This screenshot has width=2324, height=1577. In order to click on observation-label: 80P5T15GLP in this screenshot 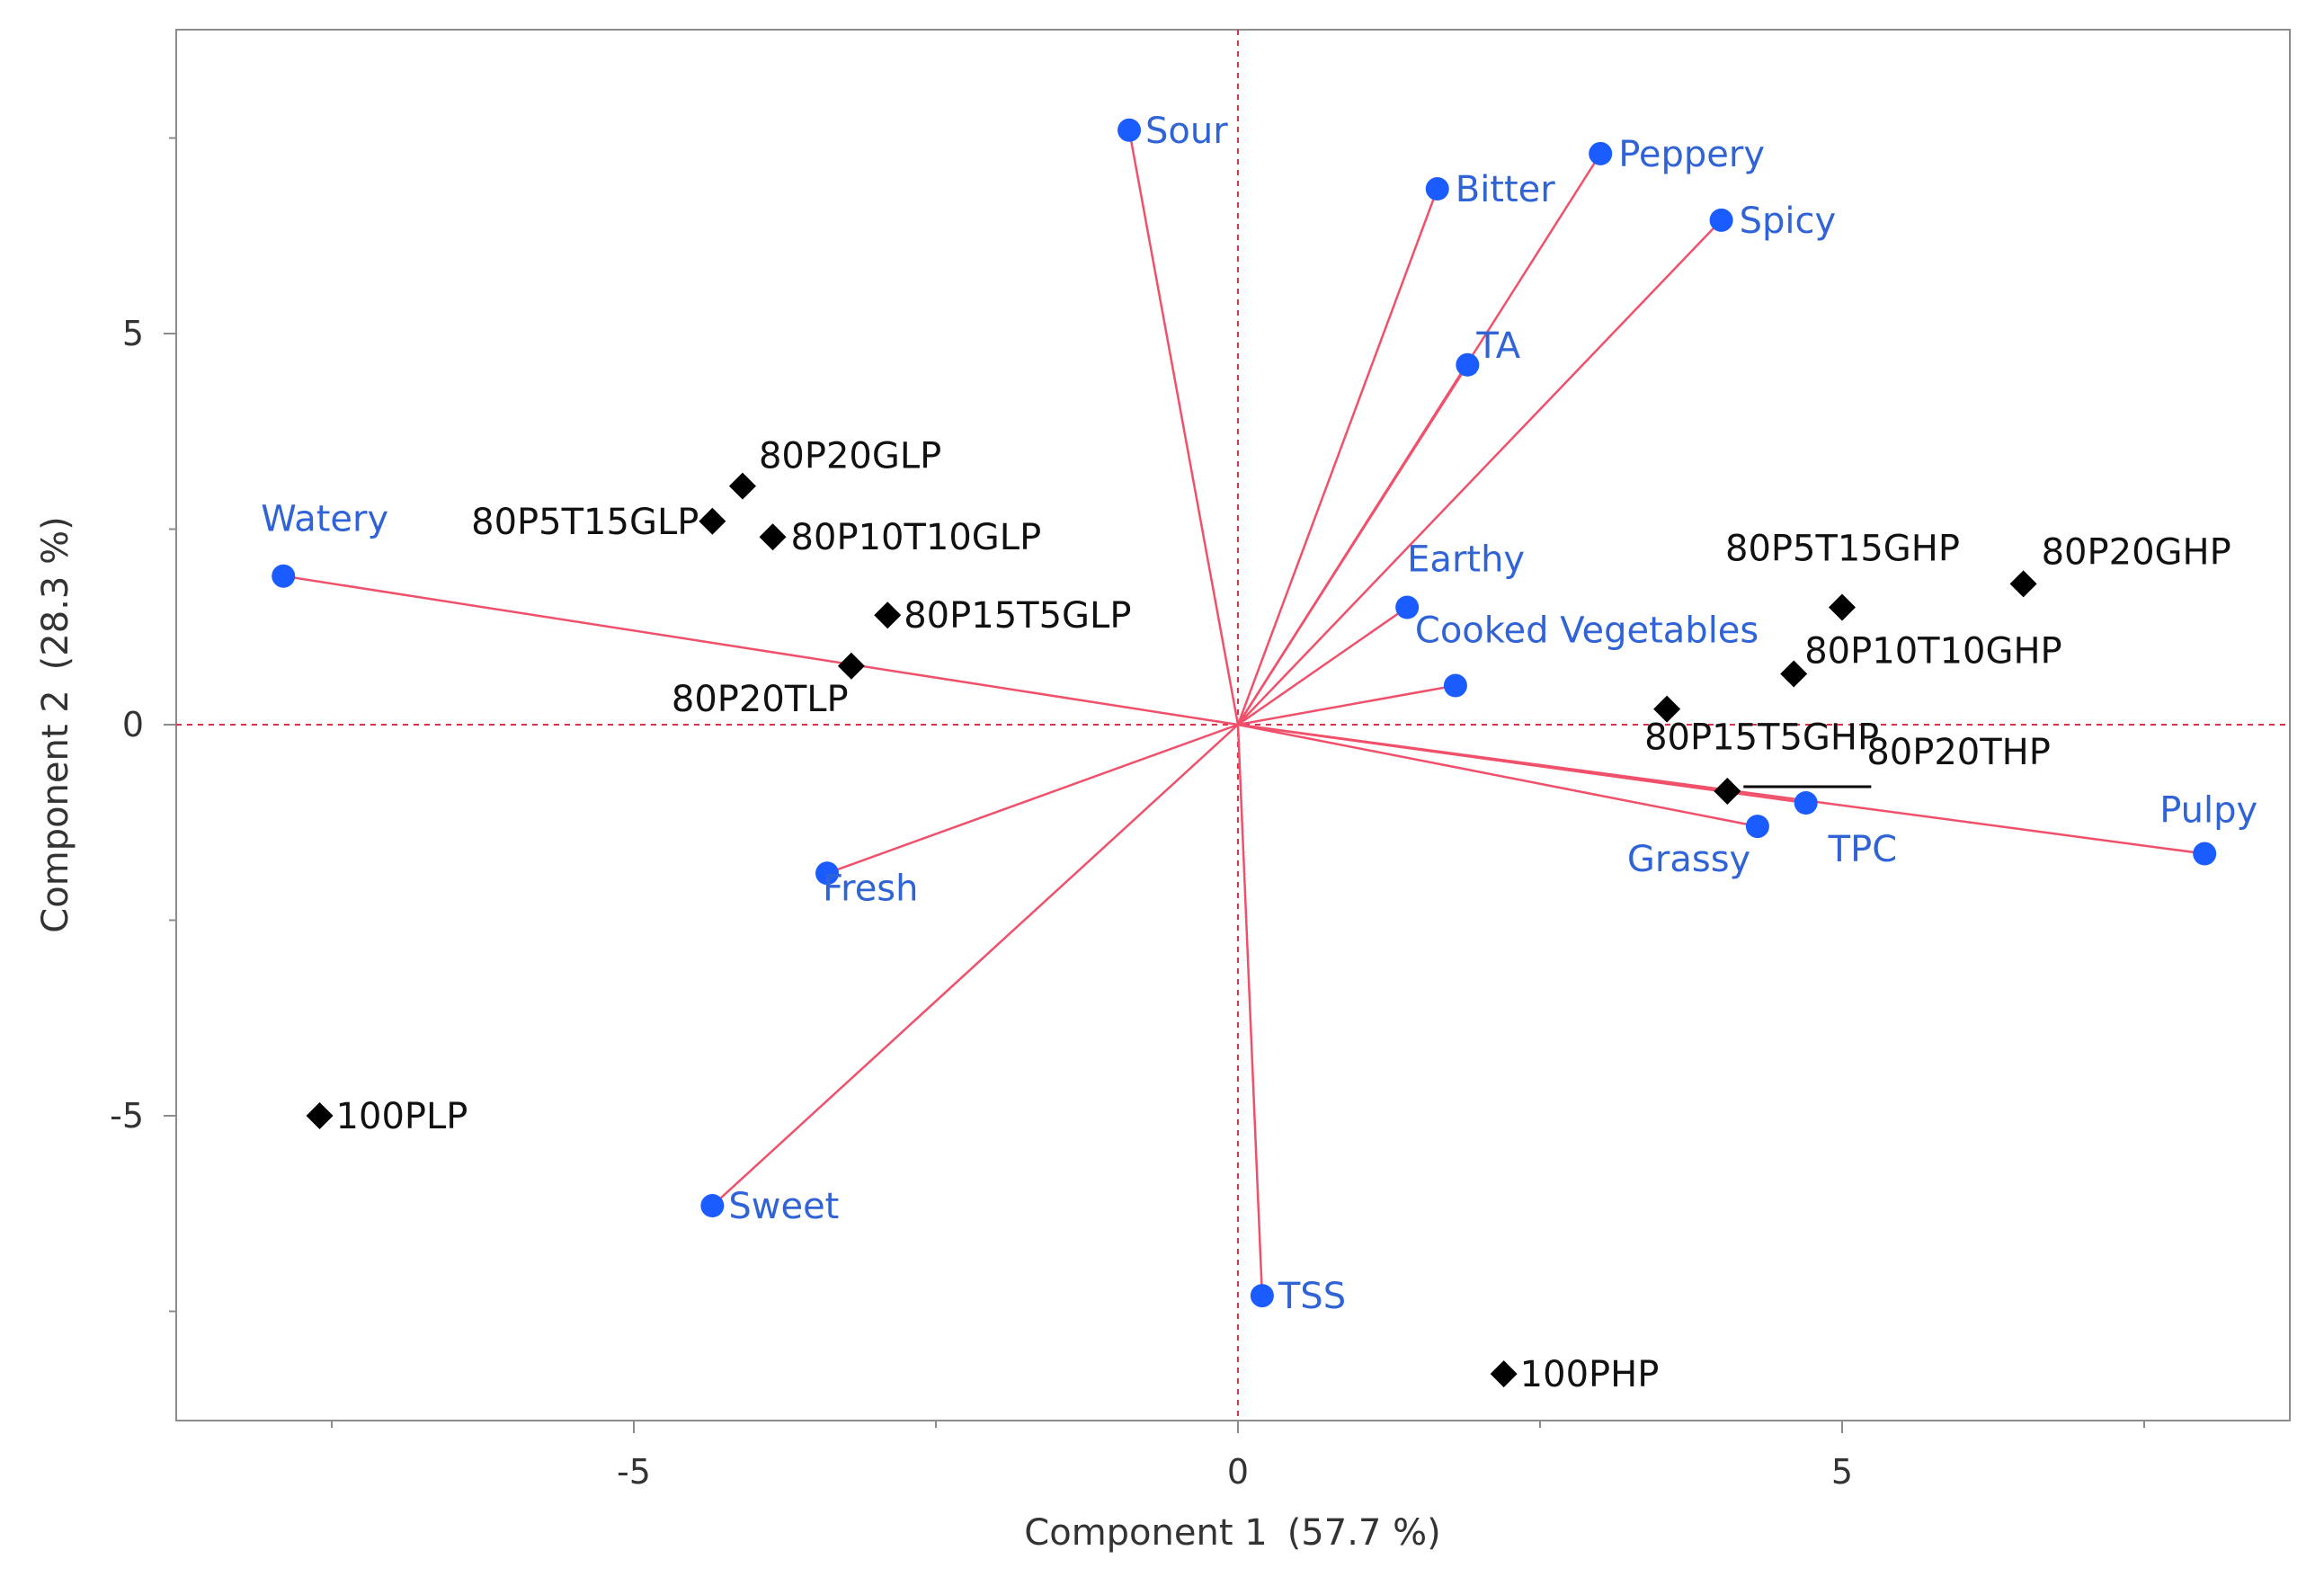, I will do `click(585, 522)`.